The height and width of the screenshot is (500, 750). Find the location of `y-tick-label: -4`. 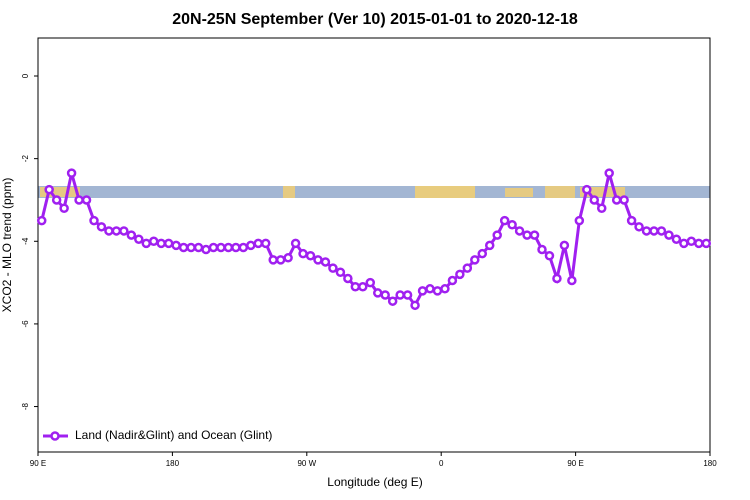

y-tick-label: -4 is located at coordinates (25, 241).